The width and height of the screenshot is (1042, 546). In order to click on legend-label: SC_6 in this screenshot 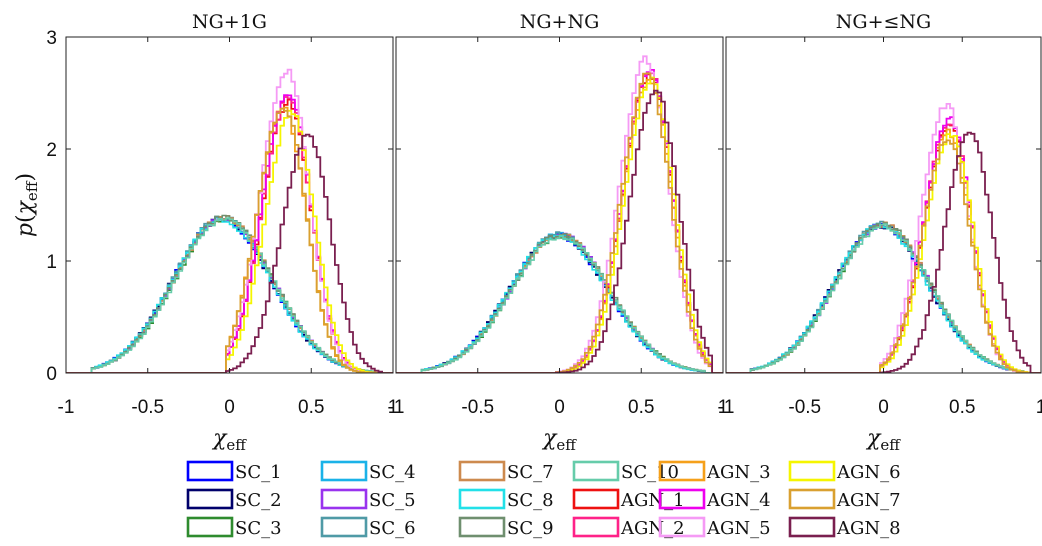, I will do `click(392, 528)`.